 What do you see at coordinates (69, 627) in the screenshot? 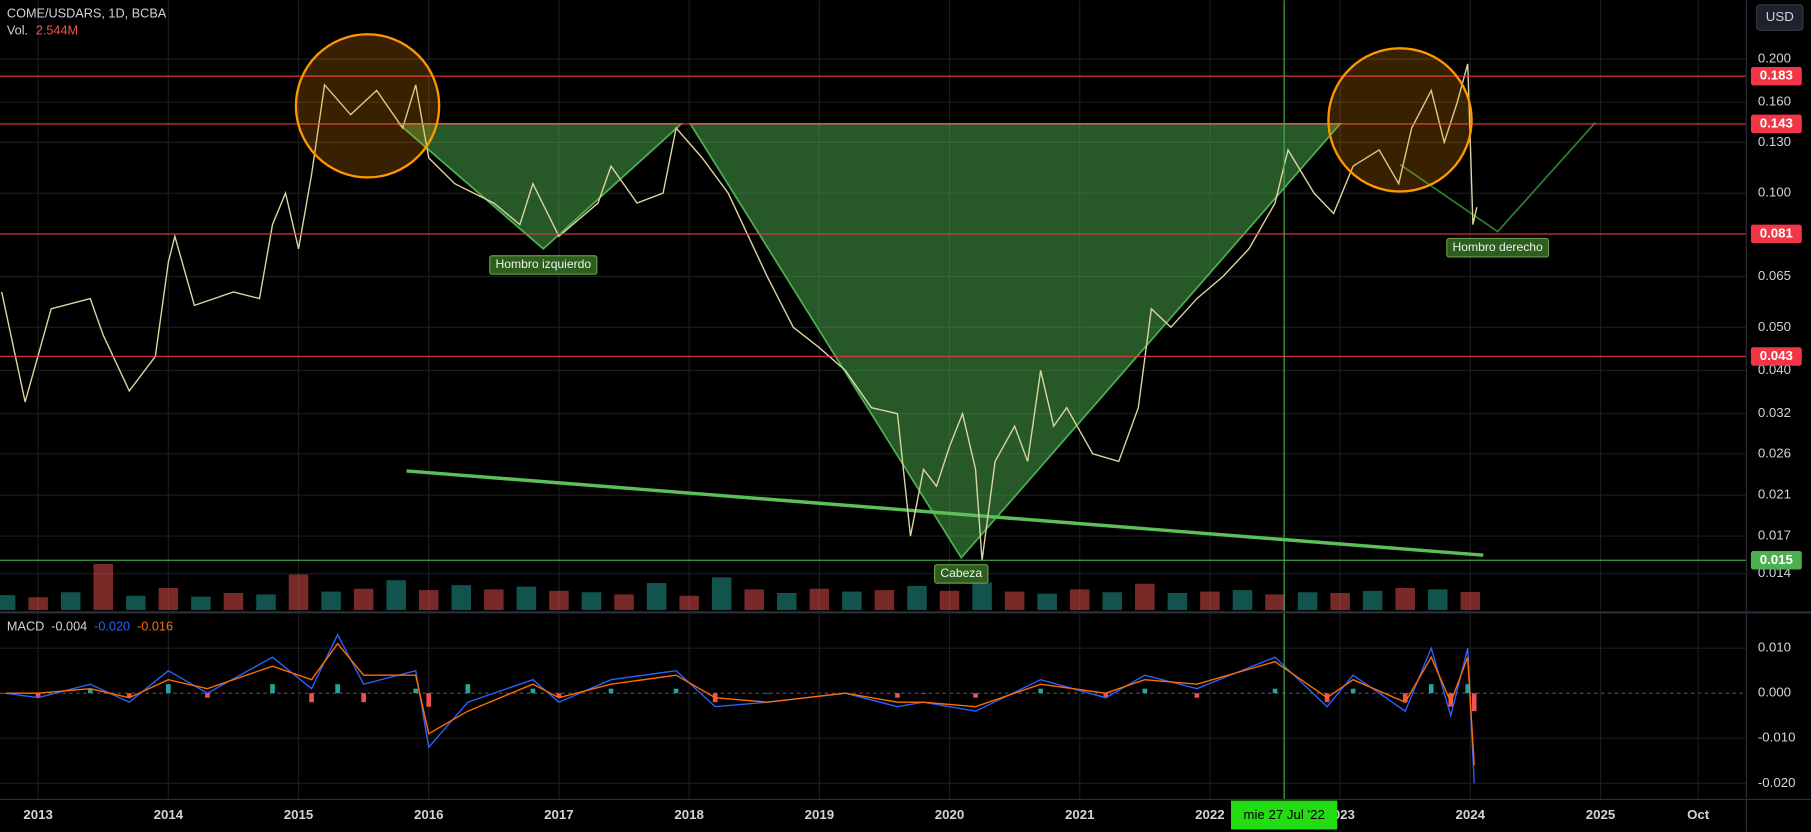
I see `indicator-value: -0.004` at bounding box center [69, 627].